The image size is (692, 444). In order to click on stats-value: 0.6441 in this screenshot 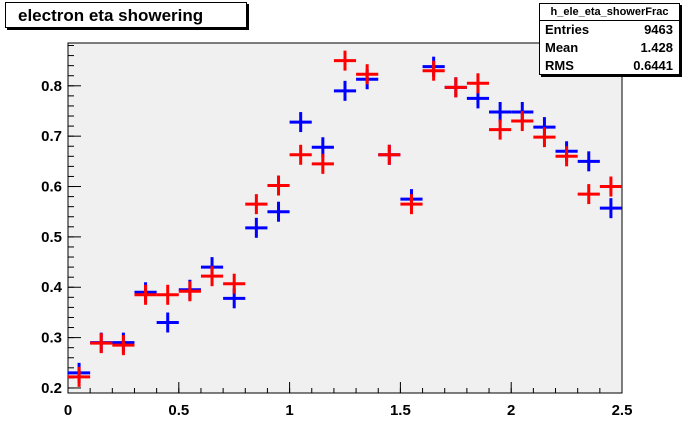, I will do `click(653, 65)`.